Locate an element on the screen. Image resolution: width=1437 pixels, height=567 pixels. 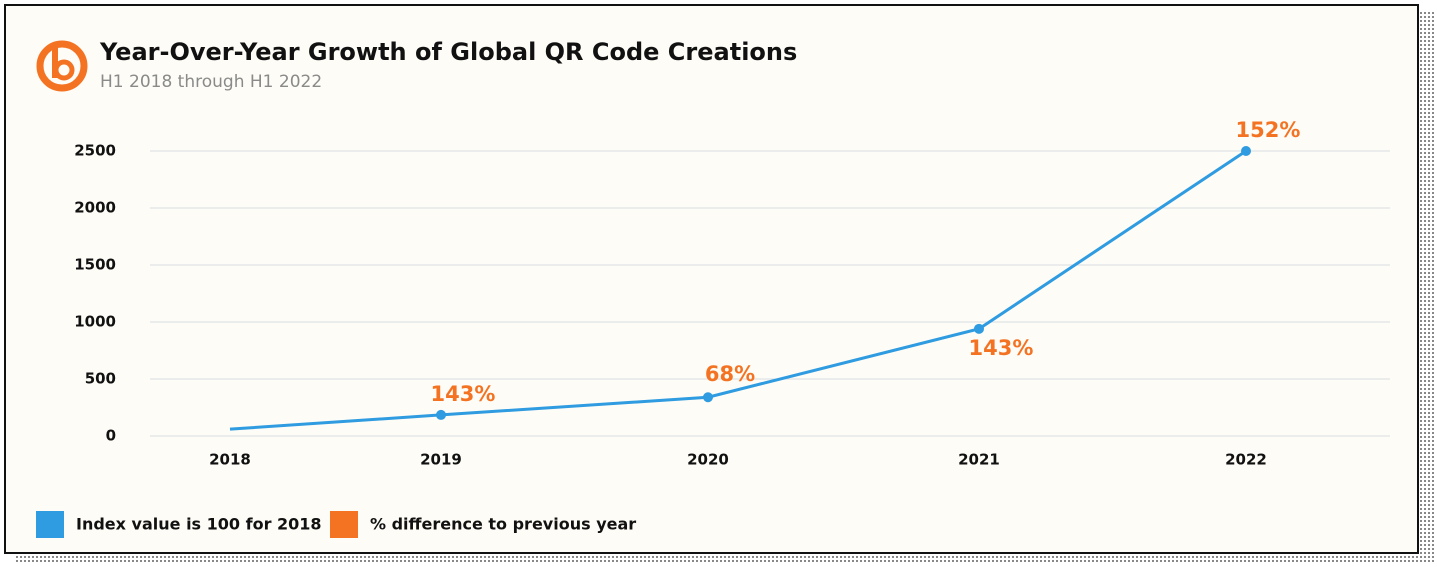
legend-label: % difference to previous year is located at coordinates (503, 524).